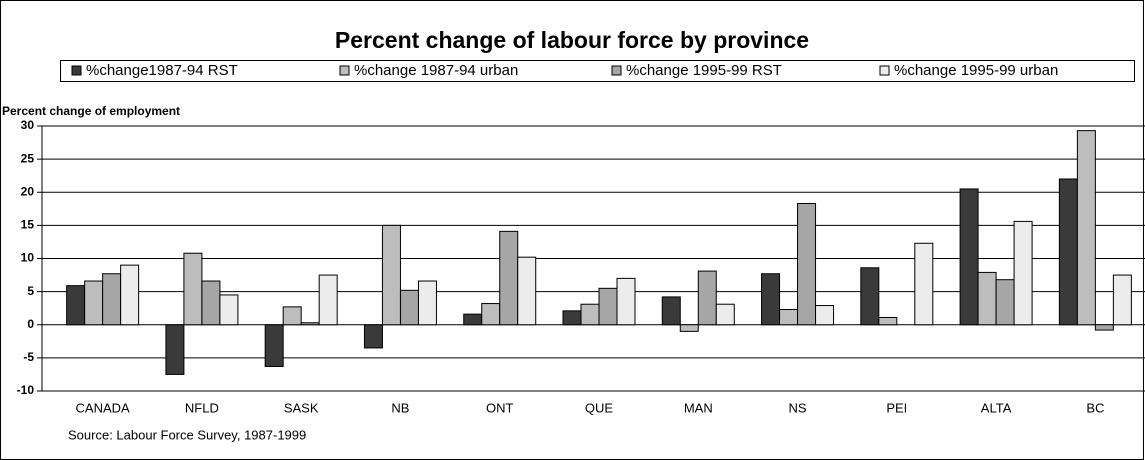 The image size is (1145, 460). I want to click on y-tick-label: 25, so click(28, 158).